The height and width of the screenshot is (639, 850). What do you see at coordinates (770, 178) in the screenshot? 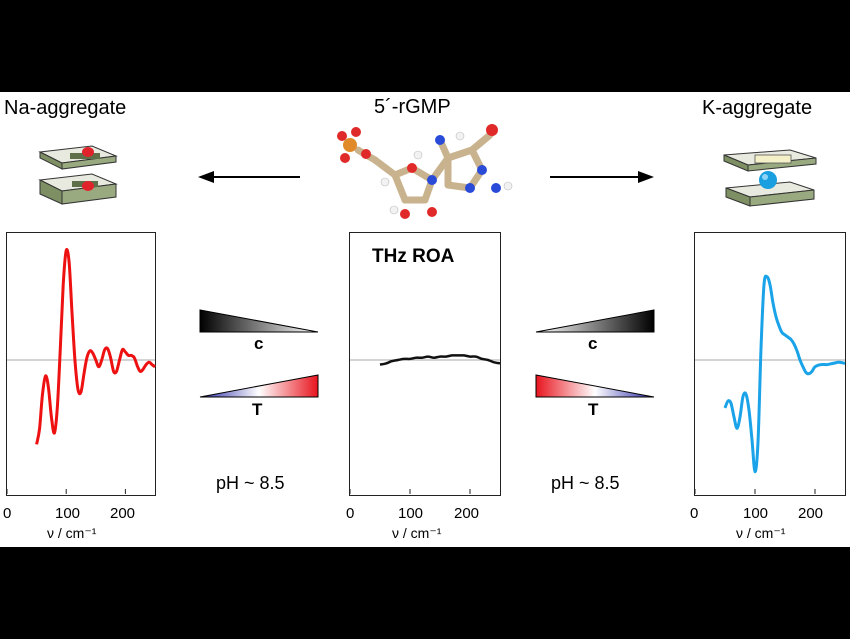
I see `k-aggregate-structure-icon` at bounding box center [770, 178].